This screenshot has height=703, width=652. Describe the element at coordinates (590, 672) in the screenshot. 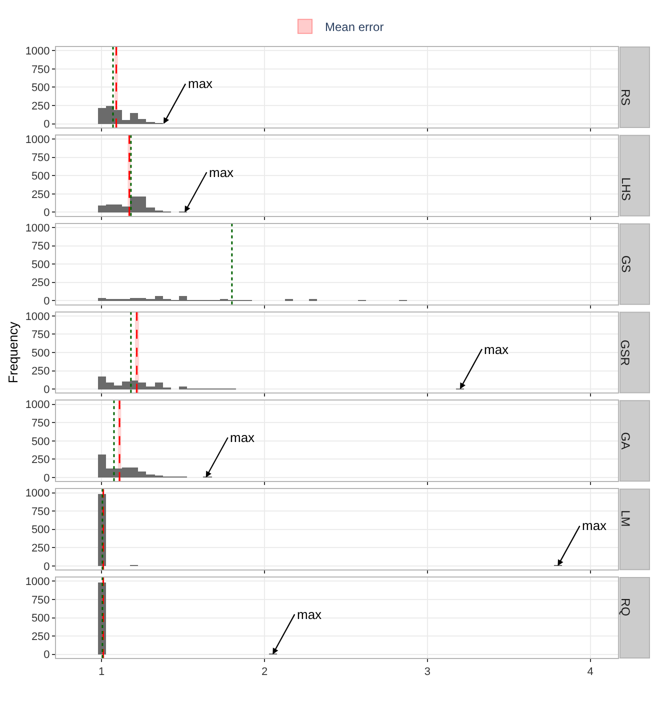

I see `x-tick-label: 4` at that location.